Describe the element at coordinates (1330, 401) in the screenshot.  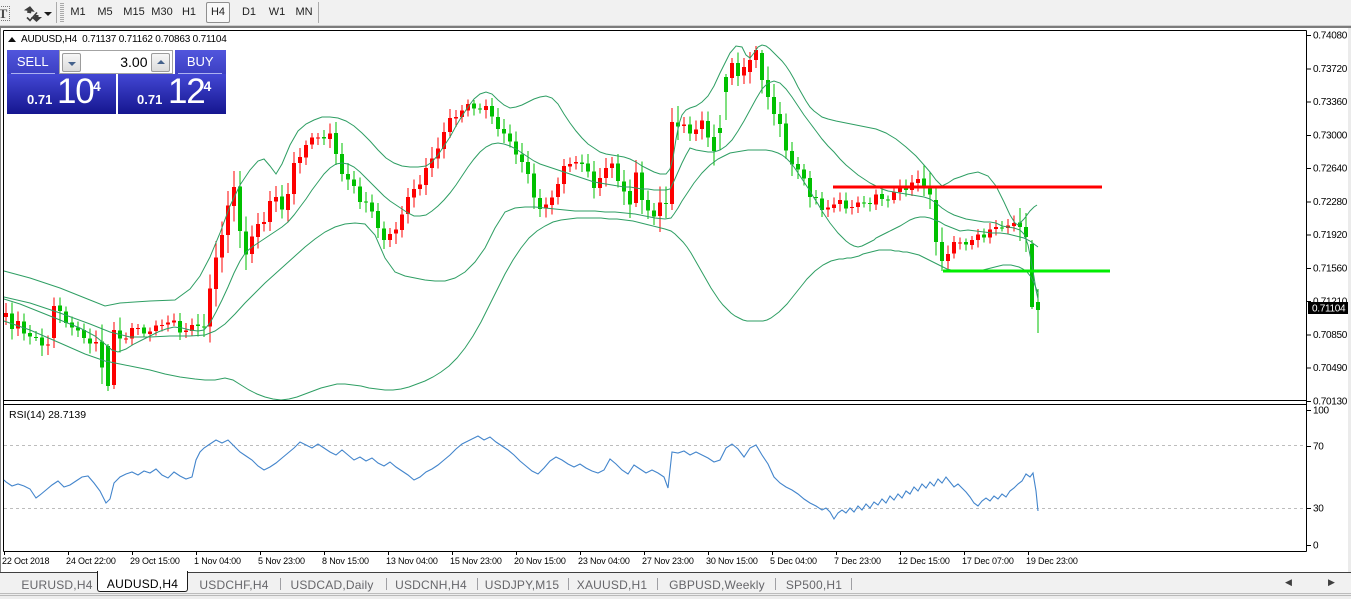
I see `svg-text: 0.70130` at that location.